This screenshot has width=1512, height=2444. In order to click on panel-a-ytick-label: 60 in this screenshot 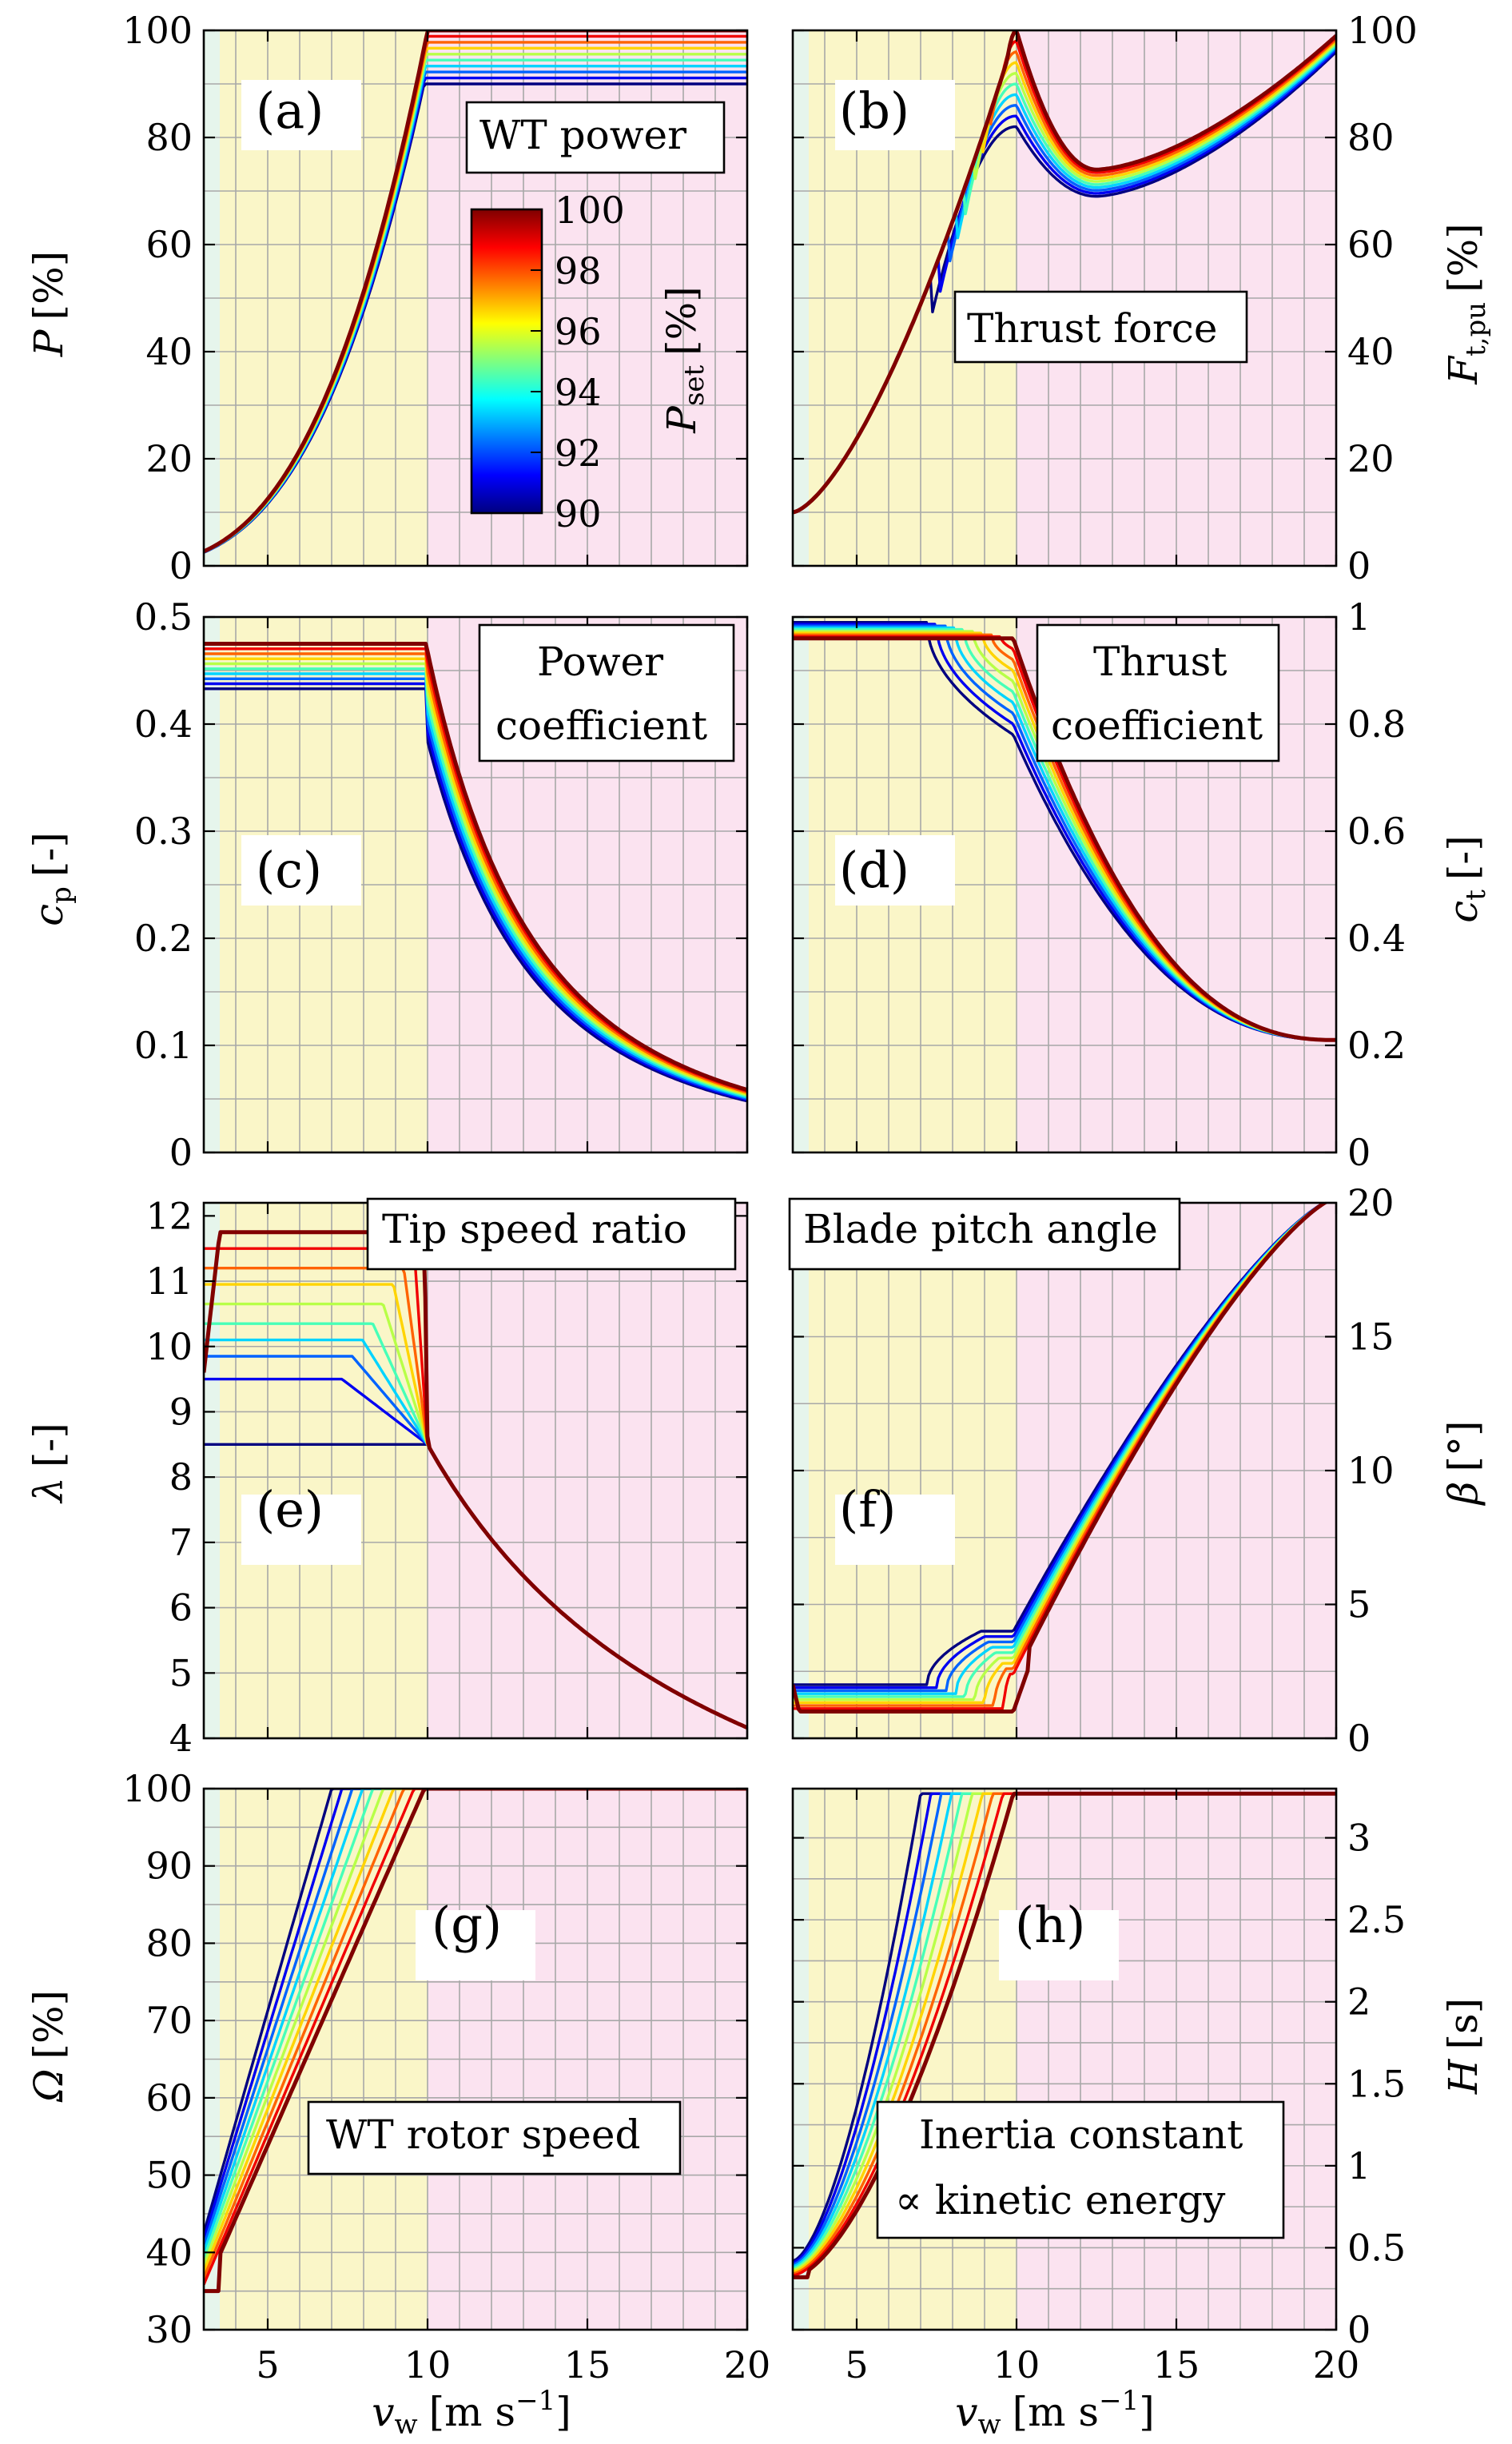, I will do `click(169, 244)`.